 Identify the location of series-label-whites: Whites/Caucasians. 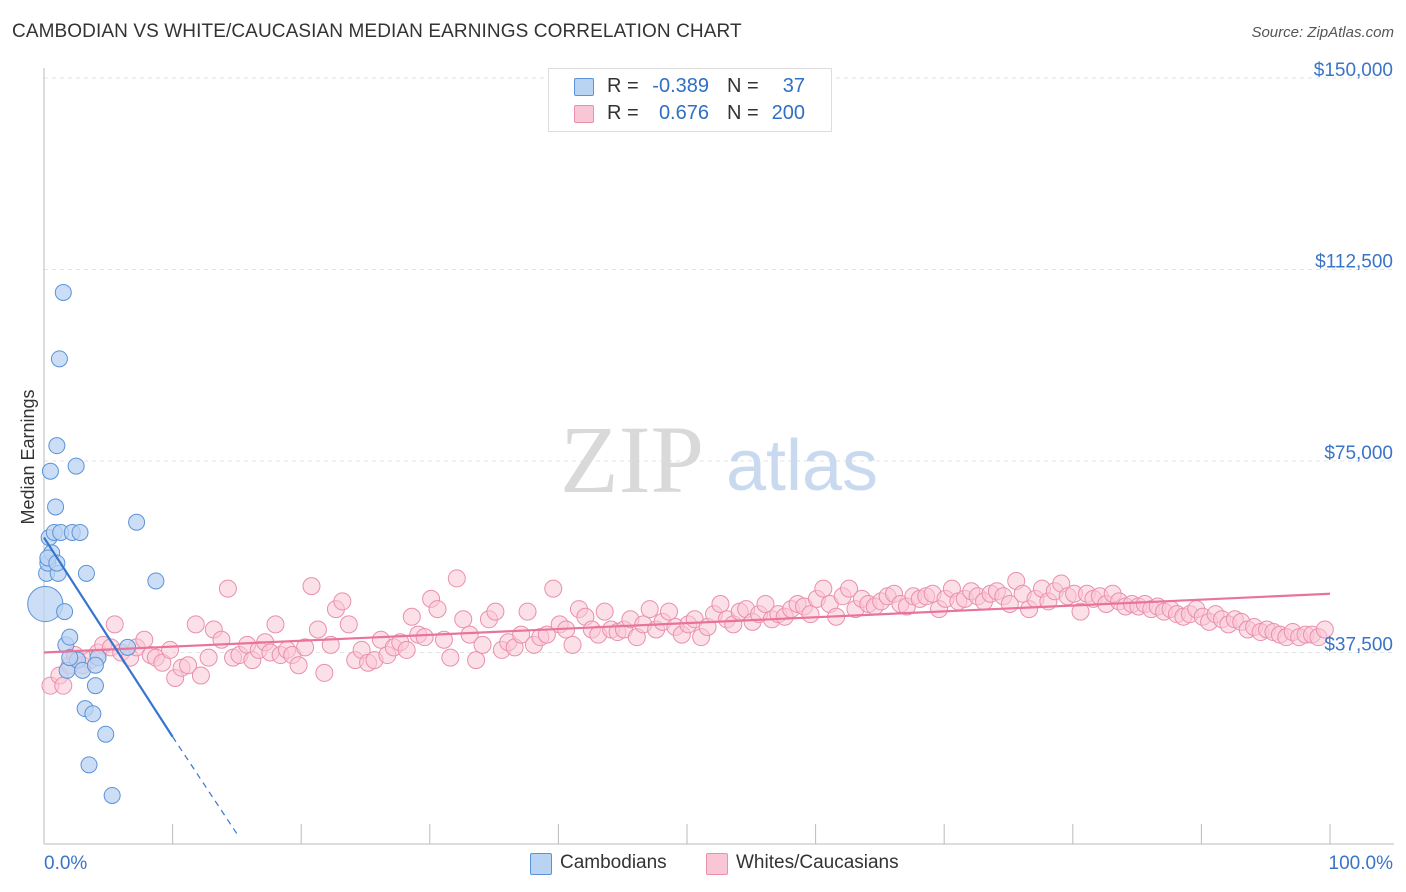
(817, 862).